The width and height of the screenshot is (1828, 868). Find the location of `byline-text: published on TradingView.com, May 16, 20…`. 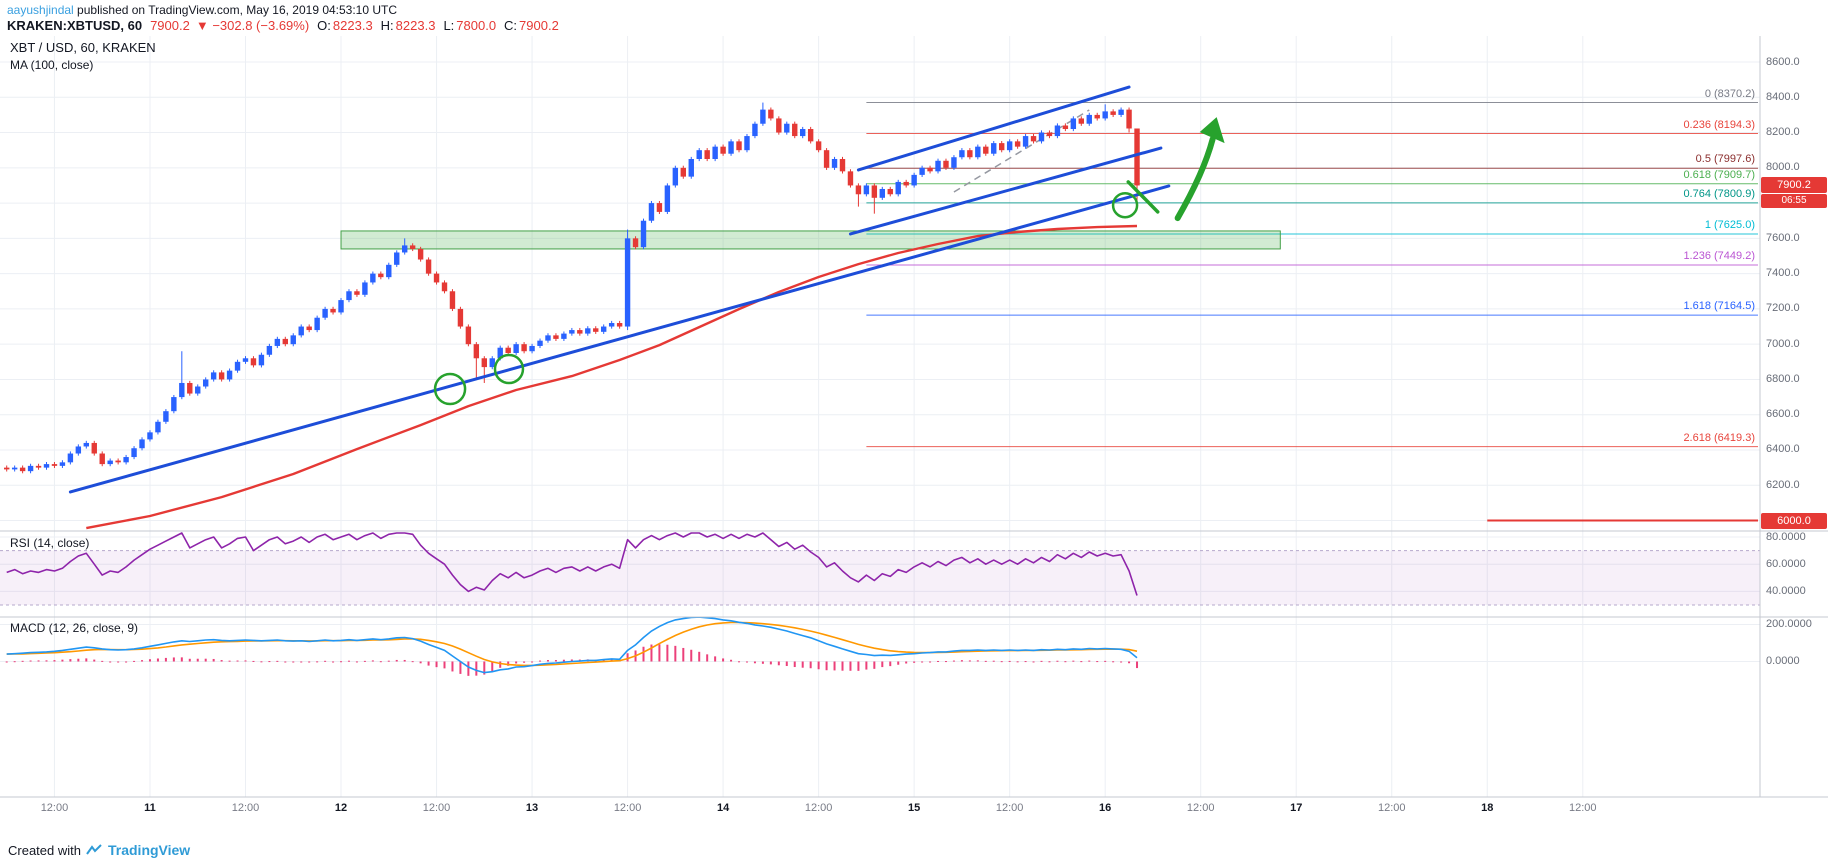

byline-text: published on TradingView.com, May 16, 20… is located at coordinates (235, 10).